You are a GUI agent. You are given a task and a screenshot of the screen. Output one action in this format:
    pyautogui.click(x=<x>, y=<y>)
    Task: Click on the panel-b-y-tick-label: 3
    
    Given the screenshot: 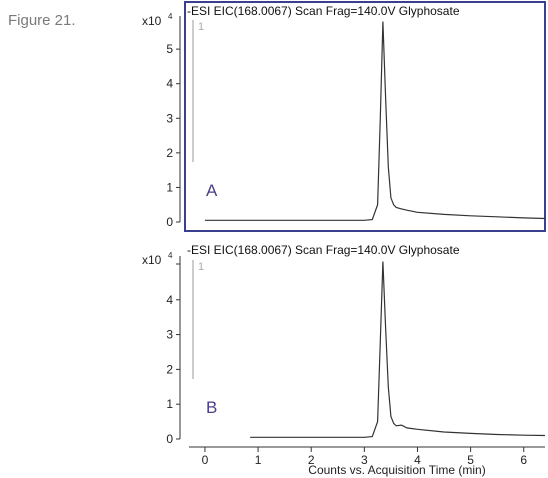 What is the action you would take?
    pyautogui.click(x=169, y=335)
    